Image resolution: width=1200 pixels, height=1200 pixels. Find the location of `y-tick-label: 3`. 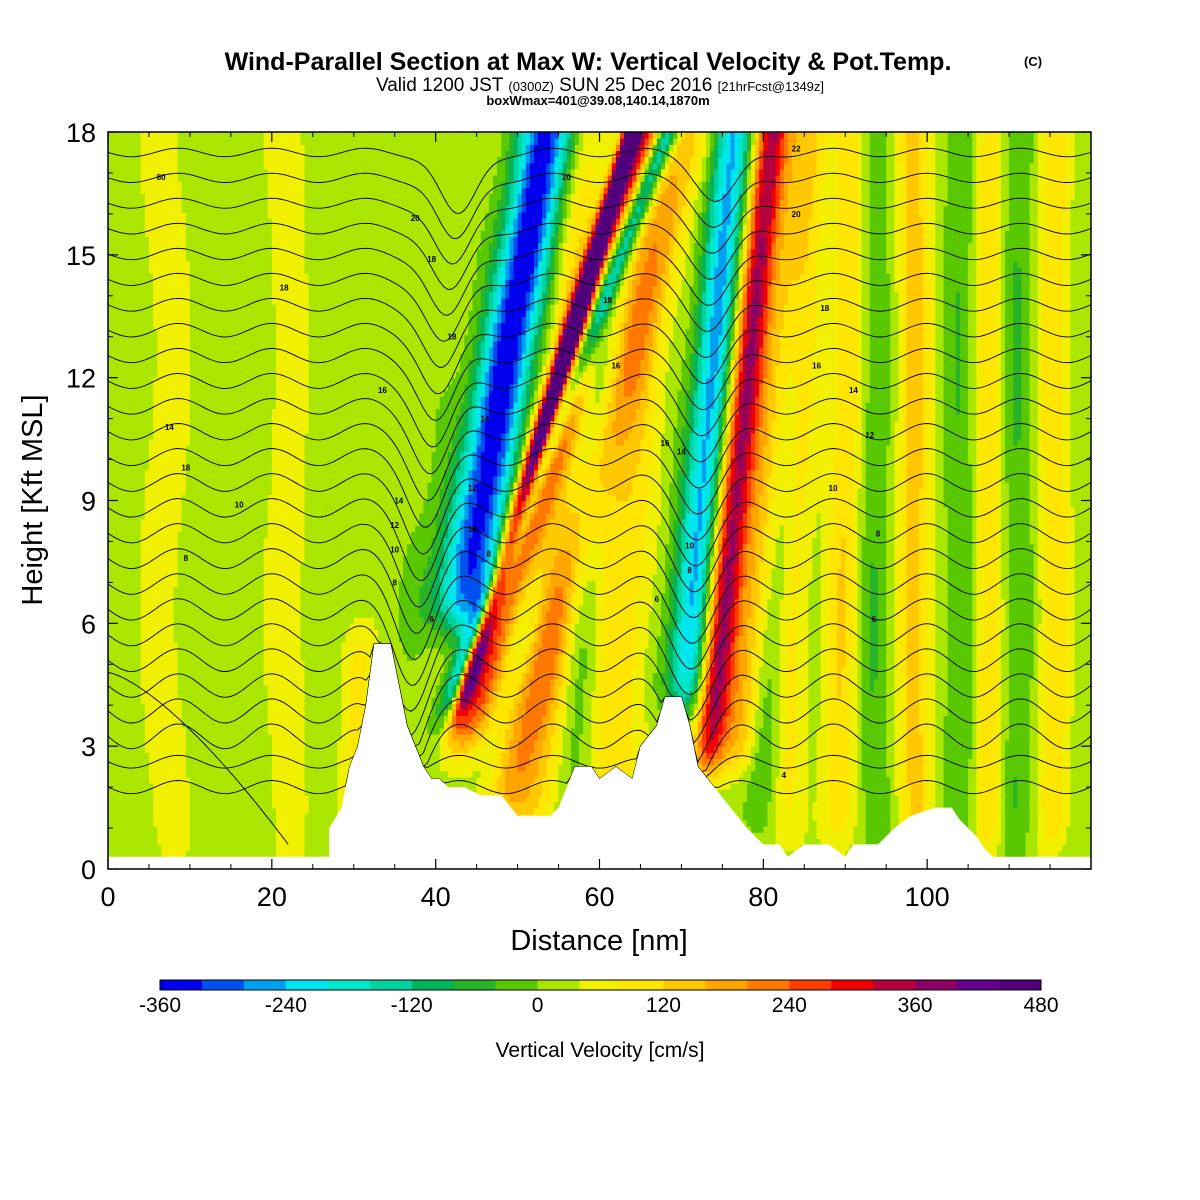

y-tick-label: 3 is located at coordinates (88, 747).